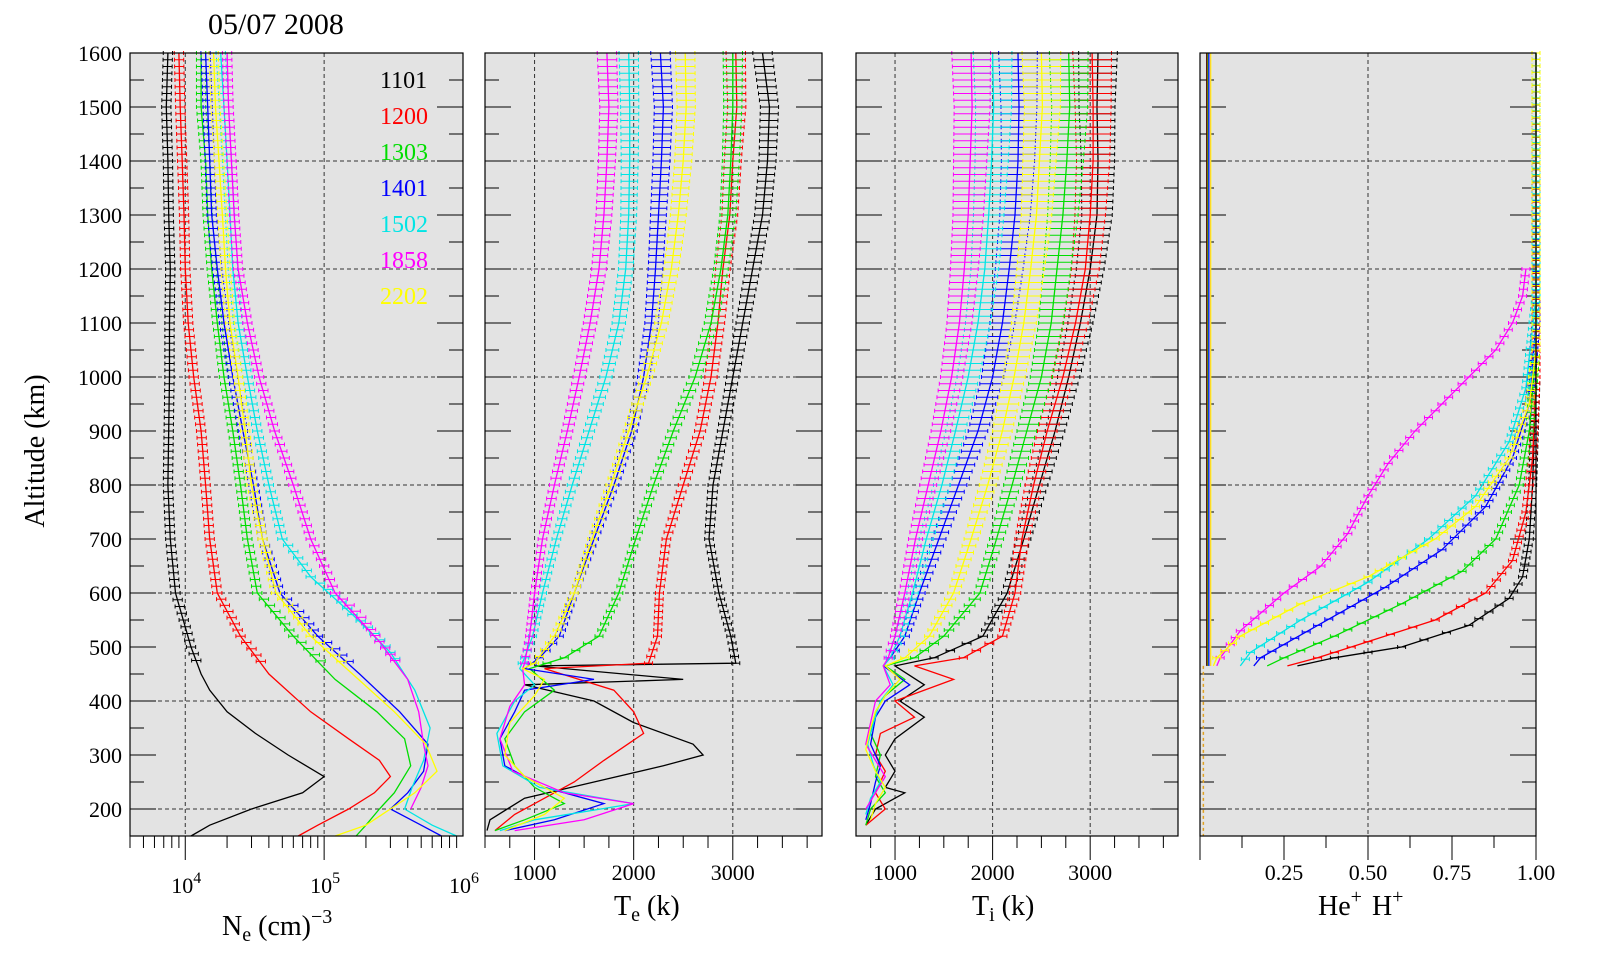 The width and height of the screenshot is (1614, 968). Describe the element at coordinates (100, 107) in the screenshot. I see `y-tick-label: 1500` at that location.